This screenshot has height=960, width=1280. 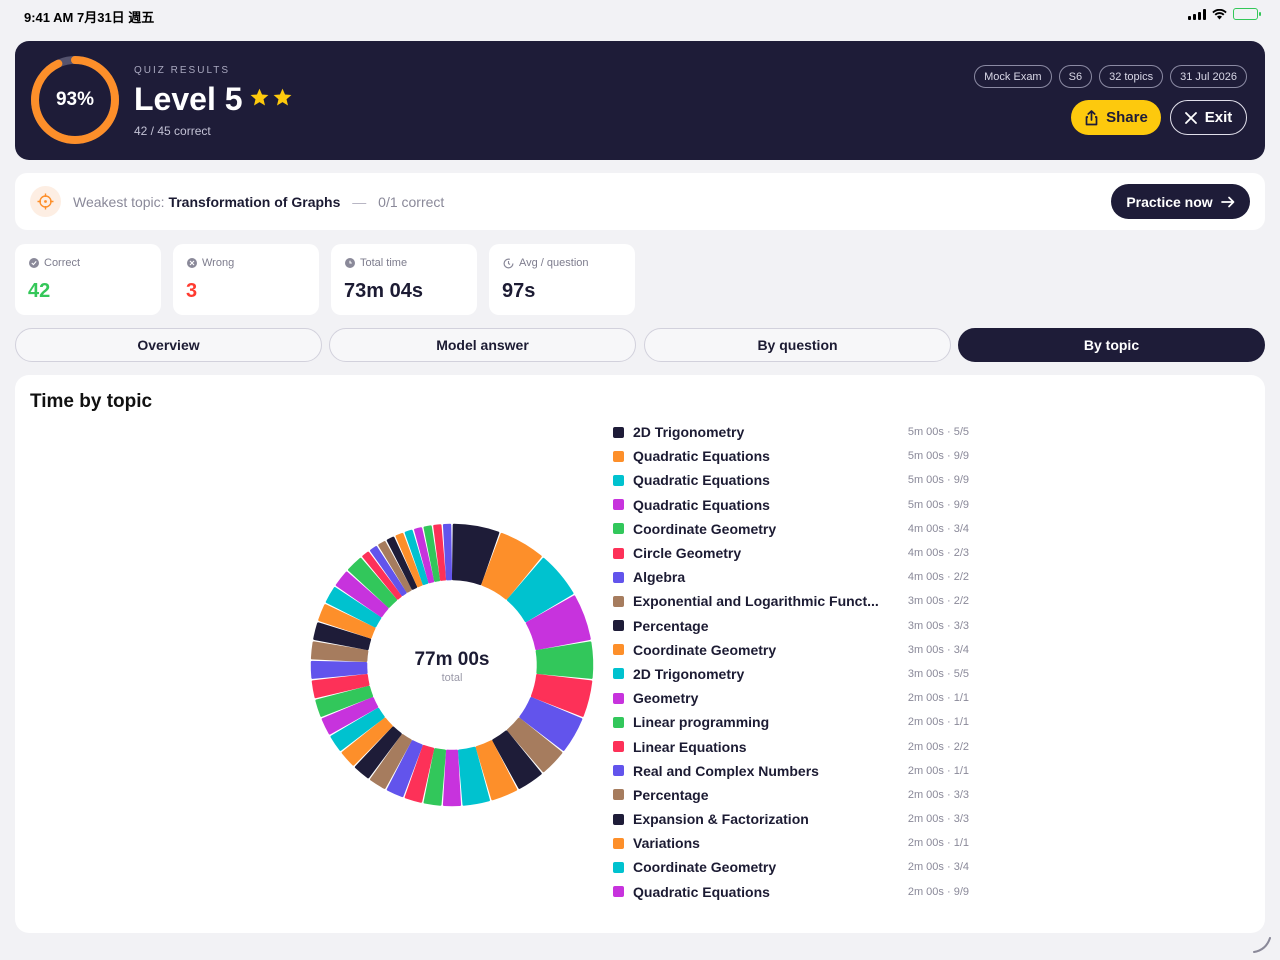 What do you see at coordinates (75, 99) in the screenshot?
I see `score-percent: 93%` at bounding box center [75, 99].